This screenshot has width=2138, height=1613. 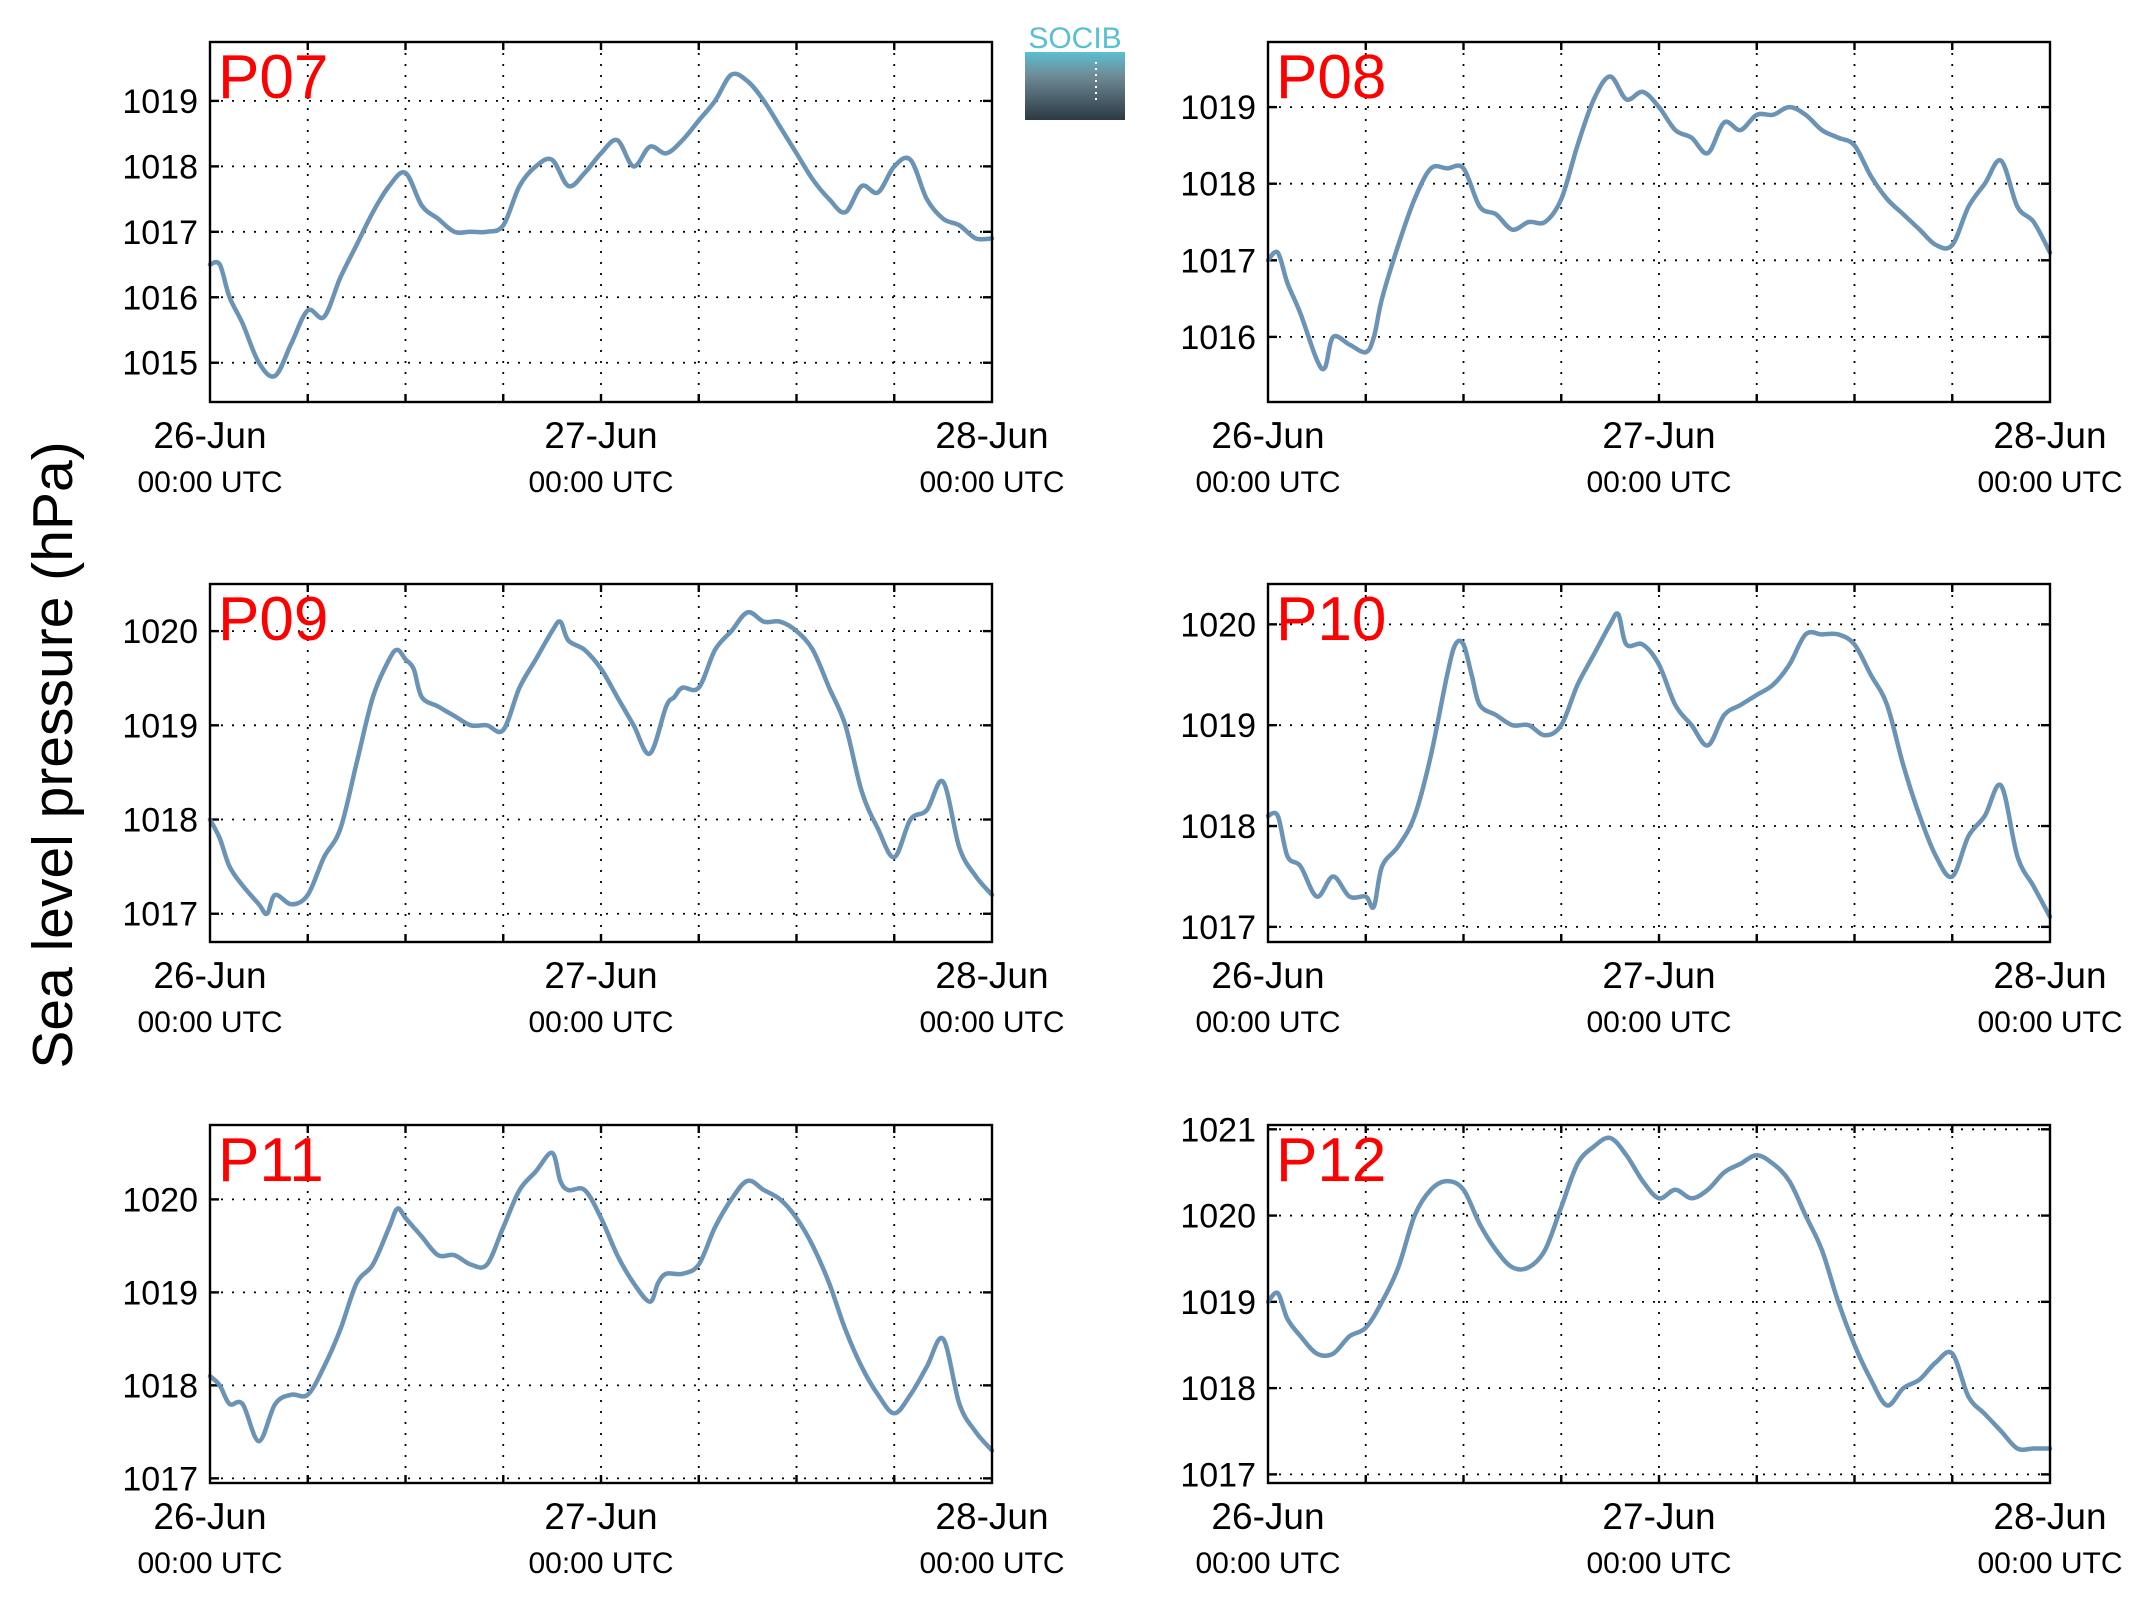 I want to click on logo-text: SOCIB, so click(x=1074, y=38).